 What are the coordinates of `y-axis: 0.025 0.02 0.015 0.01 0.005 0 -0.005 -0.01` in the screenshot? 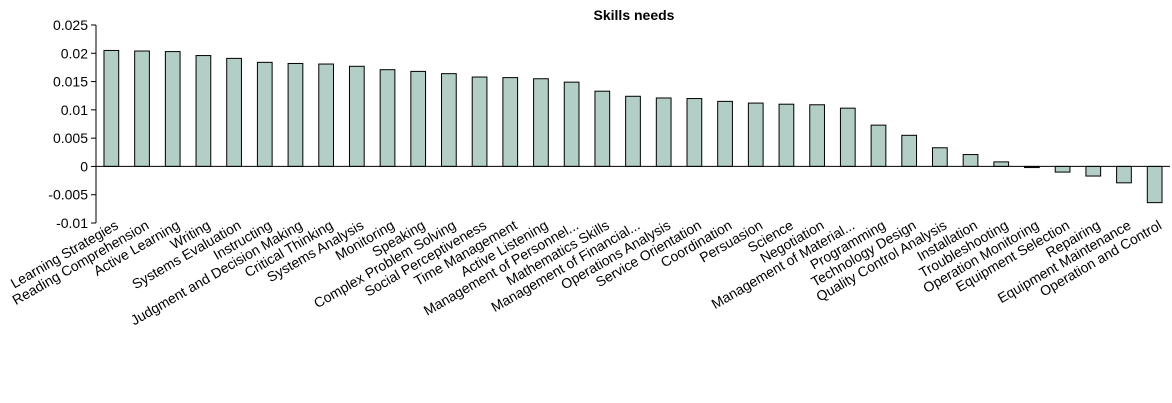 It's located at (72, 124).